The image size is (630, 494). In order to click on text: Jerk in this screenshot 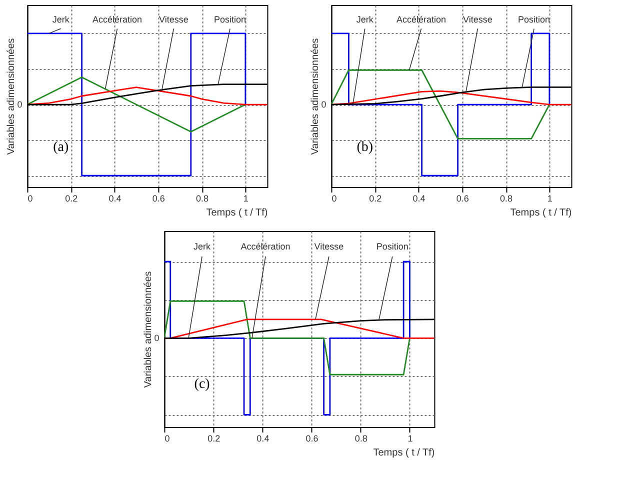, I will do `click(203, 247)`.